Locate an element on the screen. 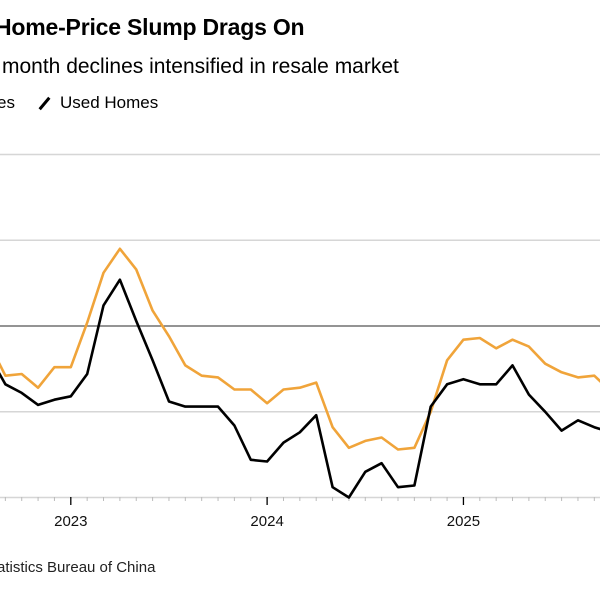  legend-label-used-homes: Used Homes is located at coordinates (109, 102).